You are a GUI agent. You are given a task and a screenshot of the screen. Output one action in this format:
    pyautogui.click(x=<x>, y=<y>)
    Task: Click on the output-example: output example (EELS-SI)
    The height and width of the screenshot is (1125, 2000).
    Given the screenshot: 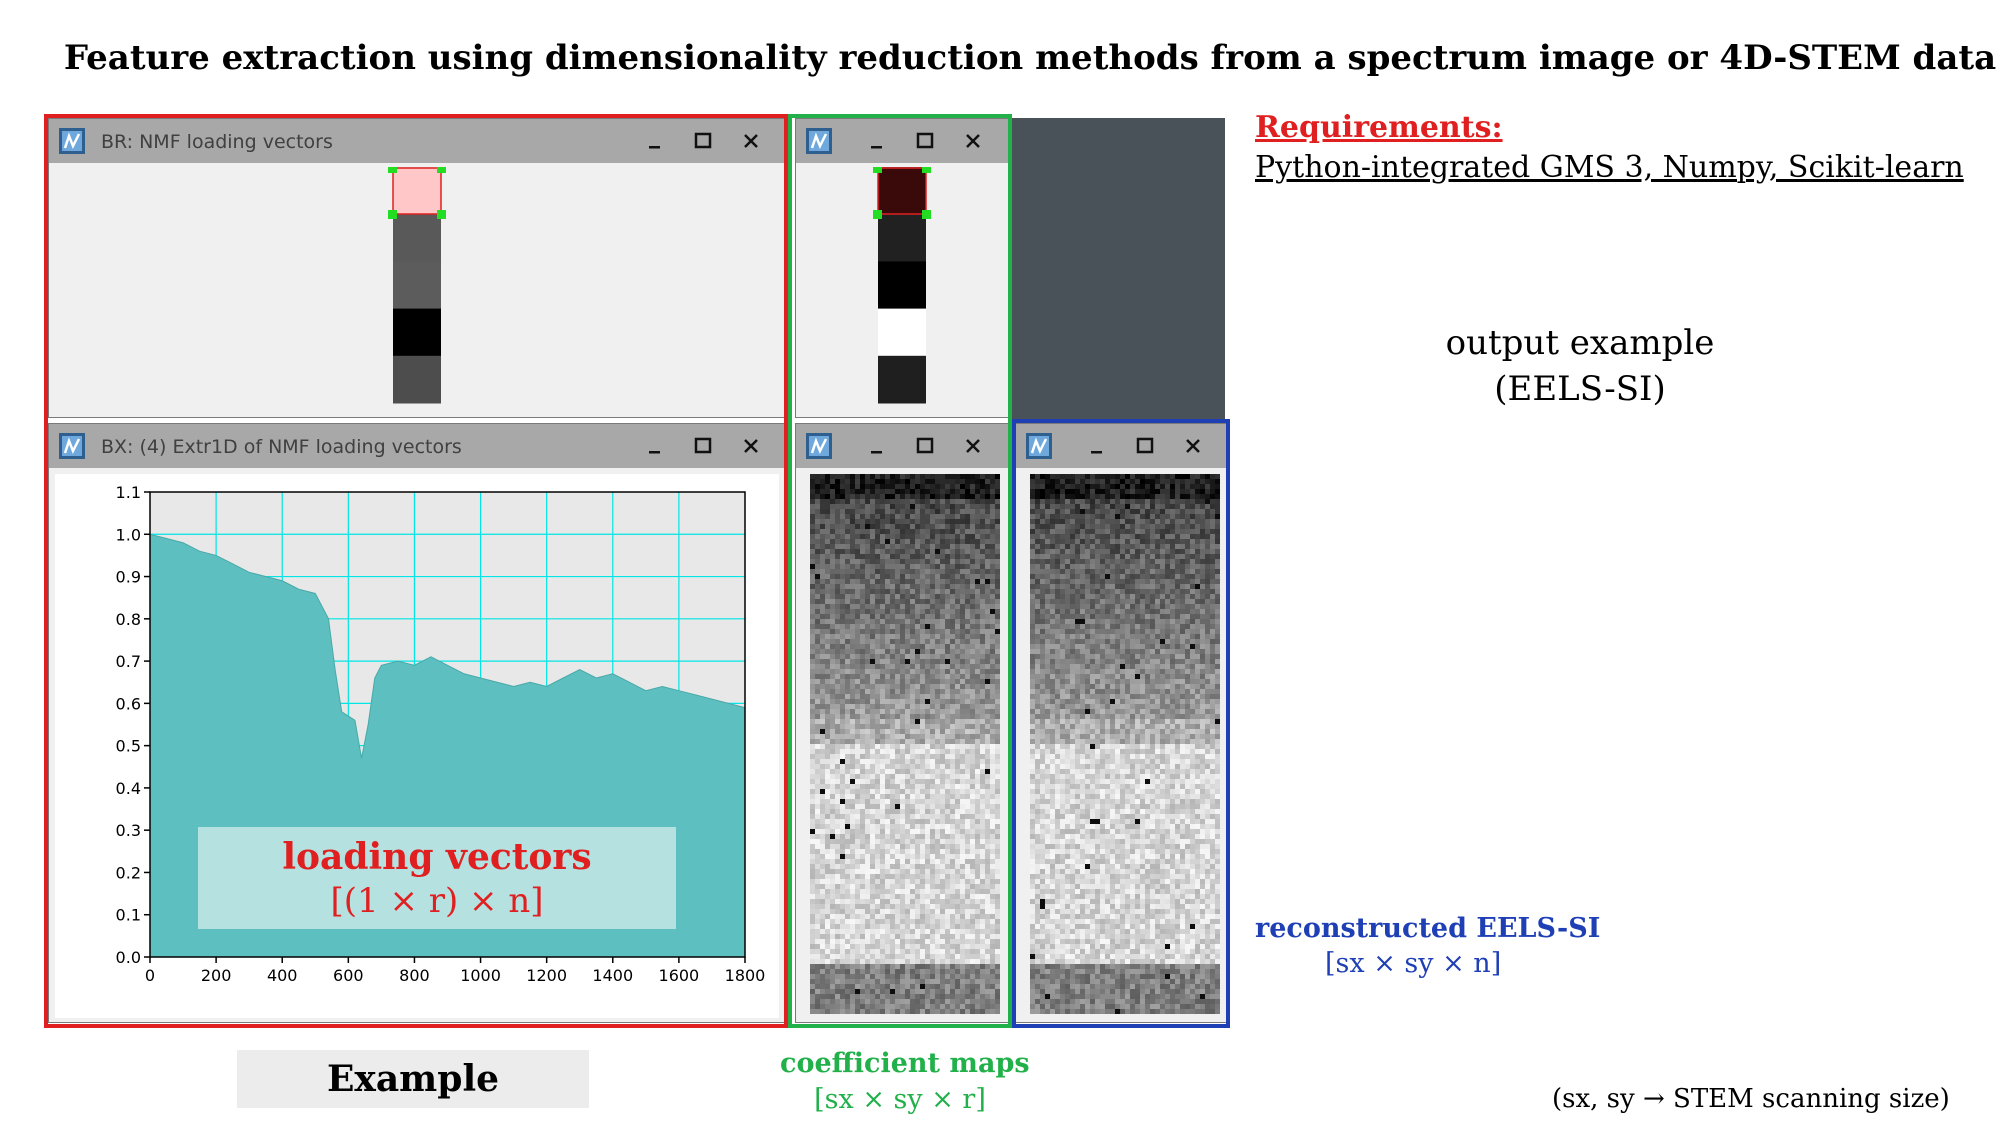 What is the action you would take?
    pyautogui.click(x=1580, y=366)
    